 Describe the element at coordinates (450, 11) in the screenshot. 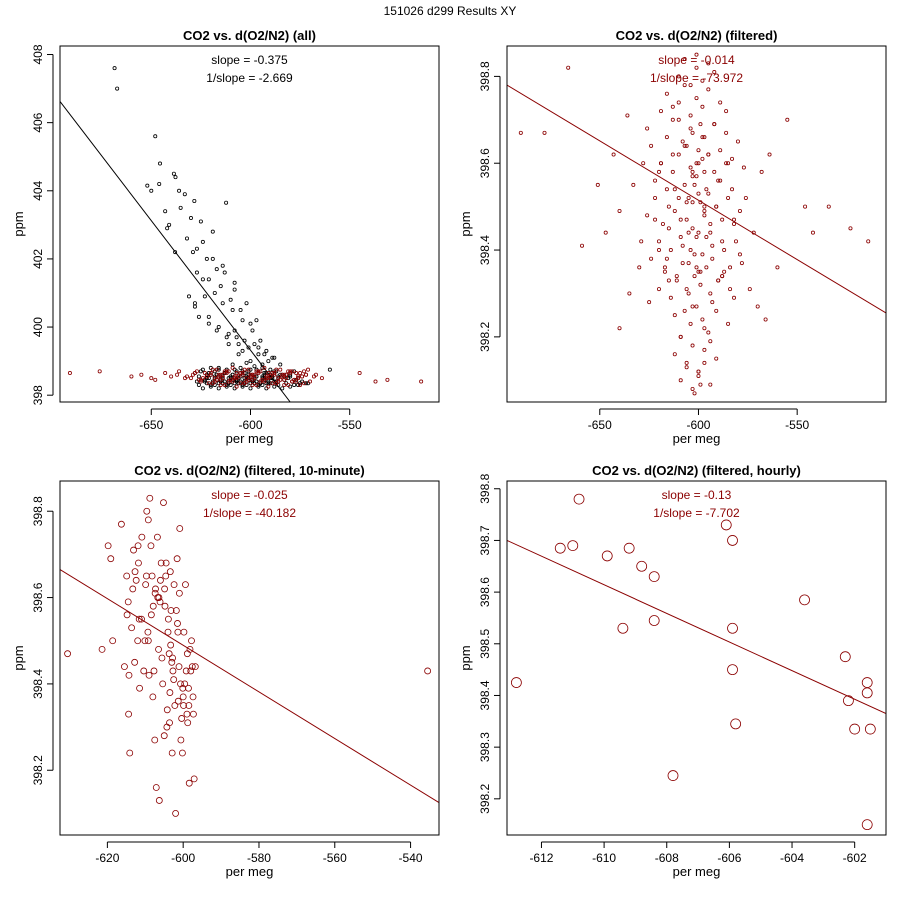

I see `page-title: 151026 d299 Results XY` at that location.